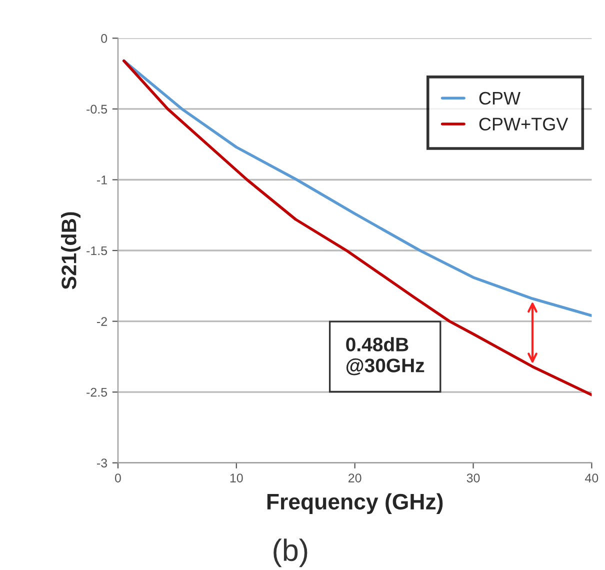  I want to click on y-axis-title: S21(dB), so click(70, 251).